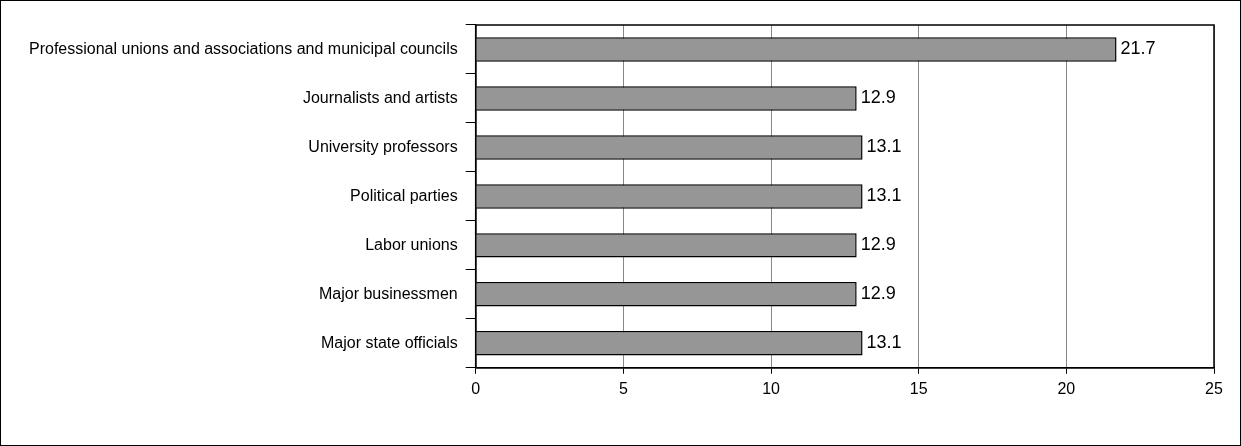 The width and height of the screenshot is (1241, 446). What do you see at coordinates (1214, 388) in the screenshot?
I see `x-tick-label: 25` at bounding box center [1214, 388].